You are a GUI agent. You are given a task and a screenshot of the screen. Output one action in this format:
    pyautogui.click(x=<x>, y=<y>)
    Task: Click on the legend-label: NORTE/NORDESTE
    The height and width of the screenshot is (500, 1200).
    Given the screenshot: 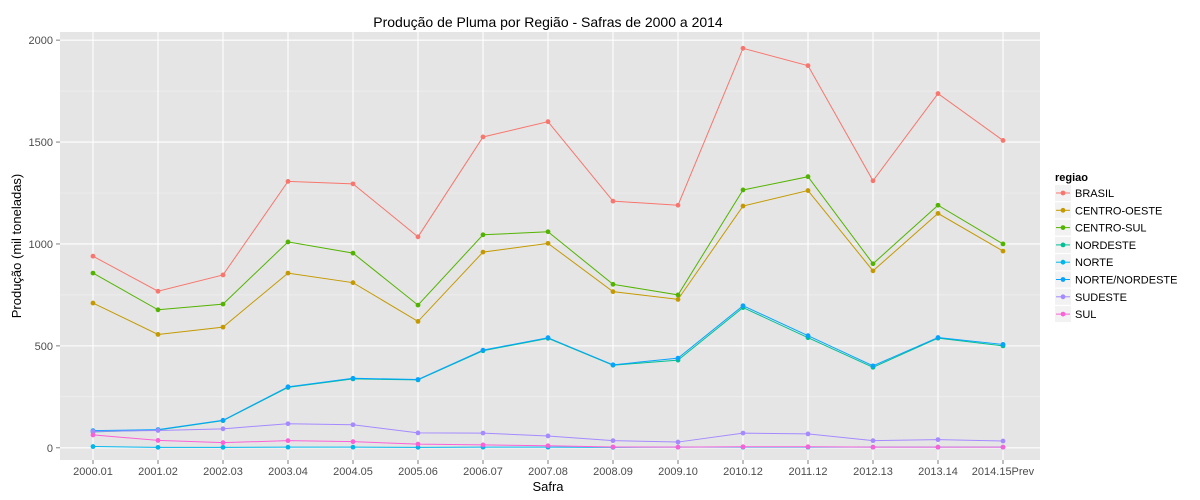 What is the action you would take?
    pyautogui.click(x=1126, y=281)
    